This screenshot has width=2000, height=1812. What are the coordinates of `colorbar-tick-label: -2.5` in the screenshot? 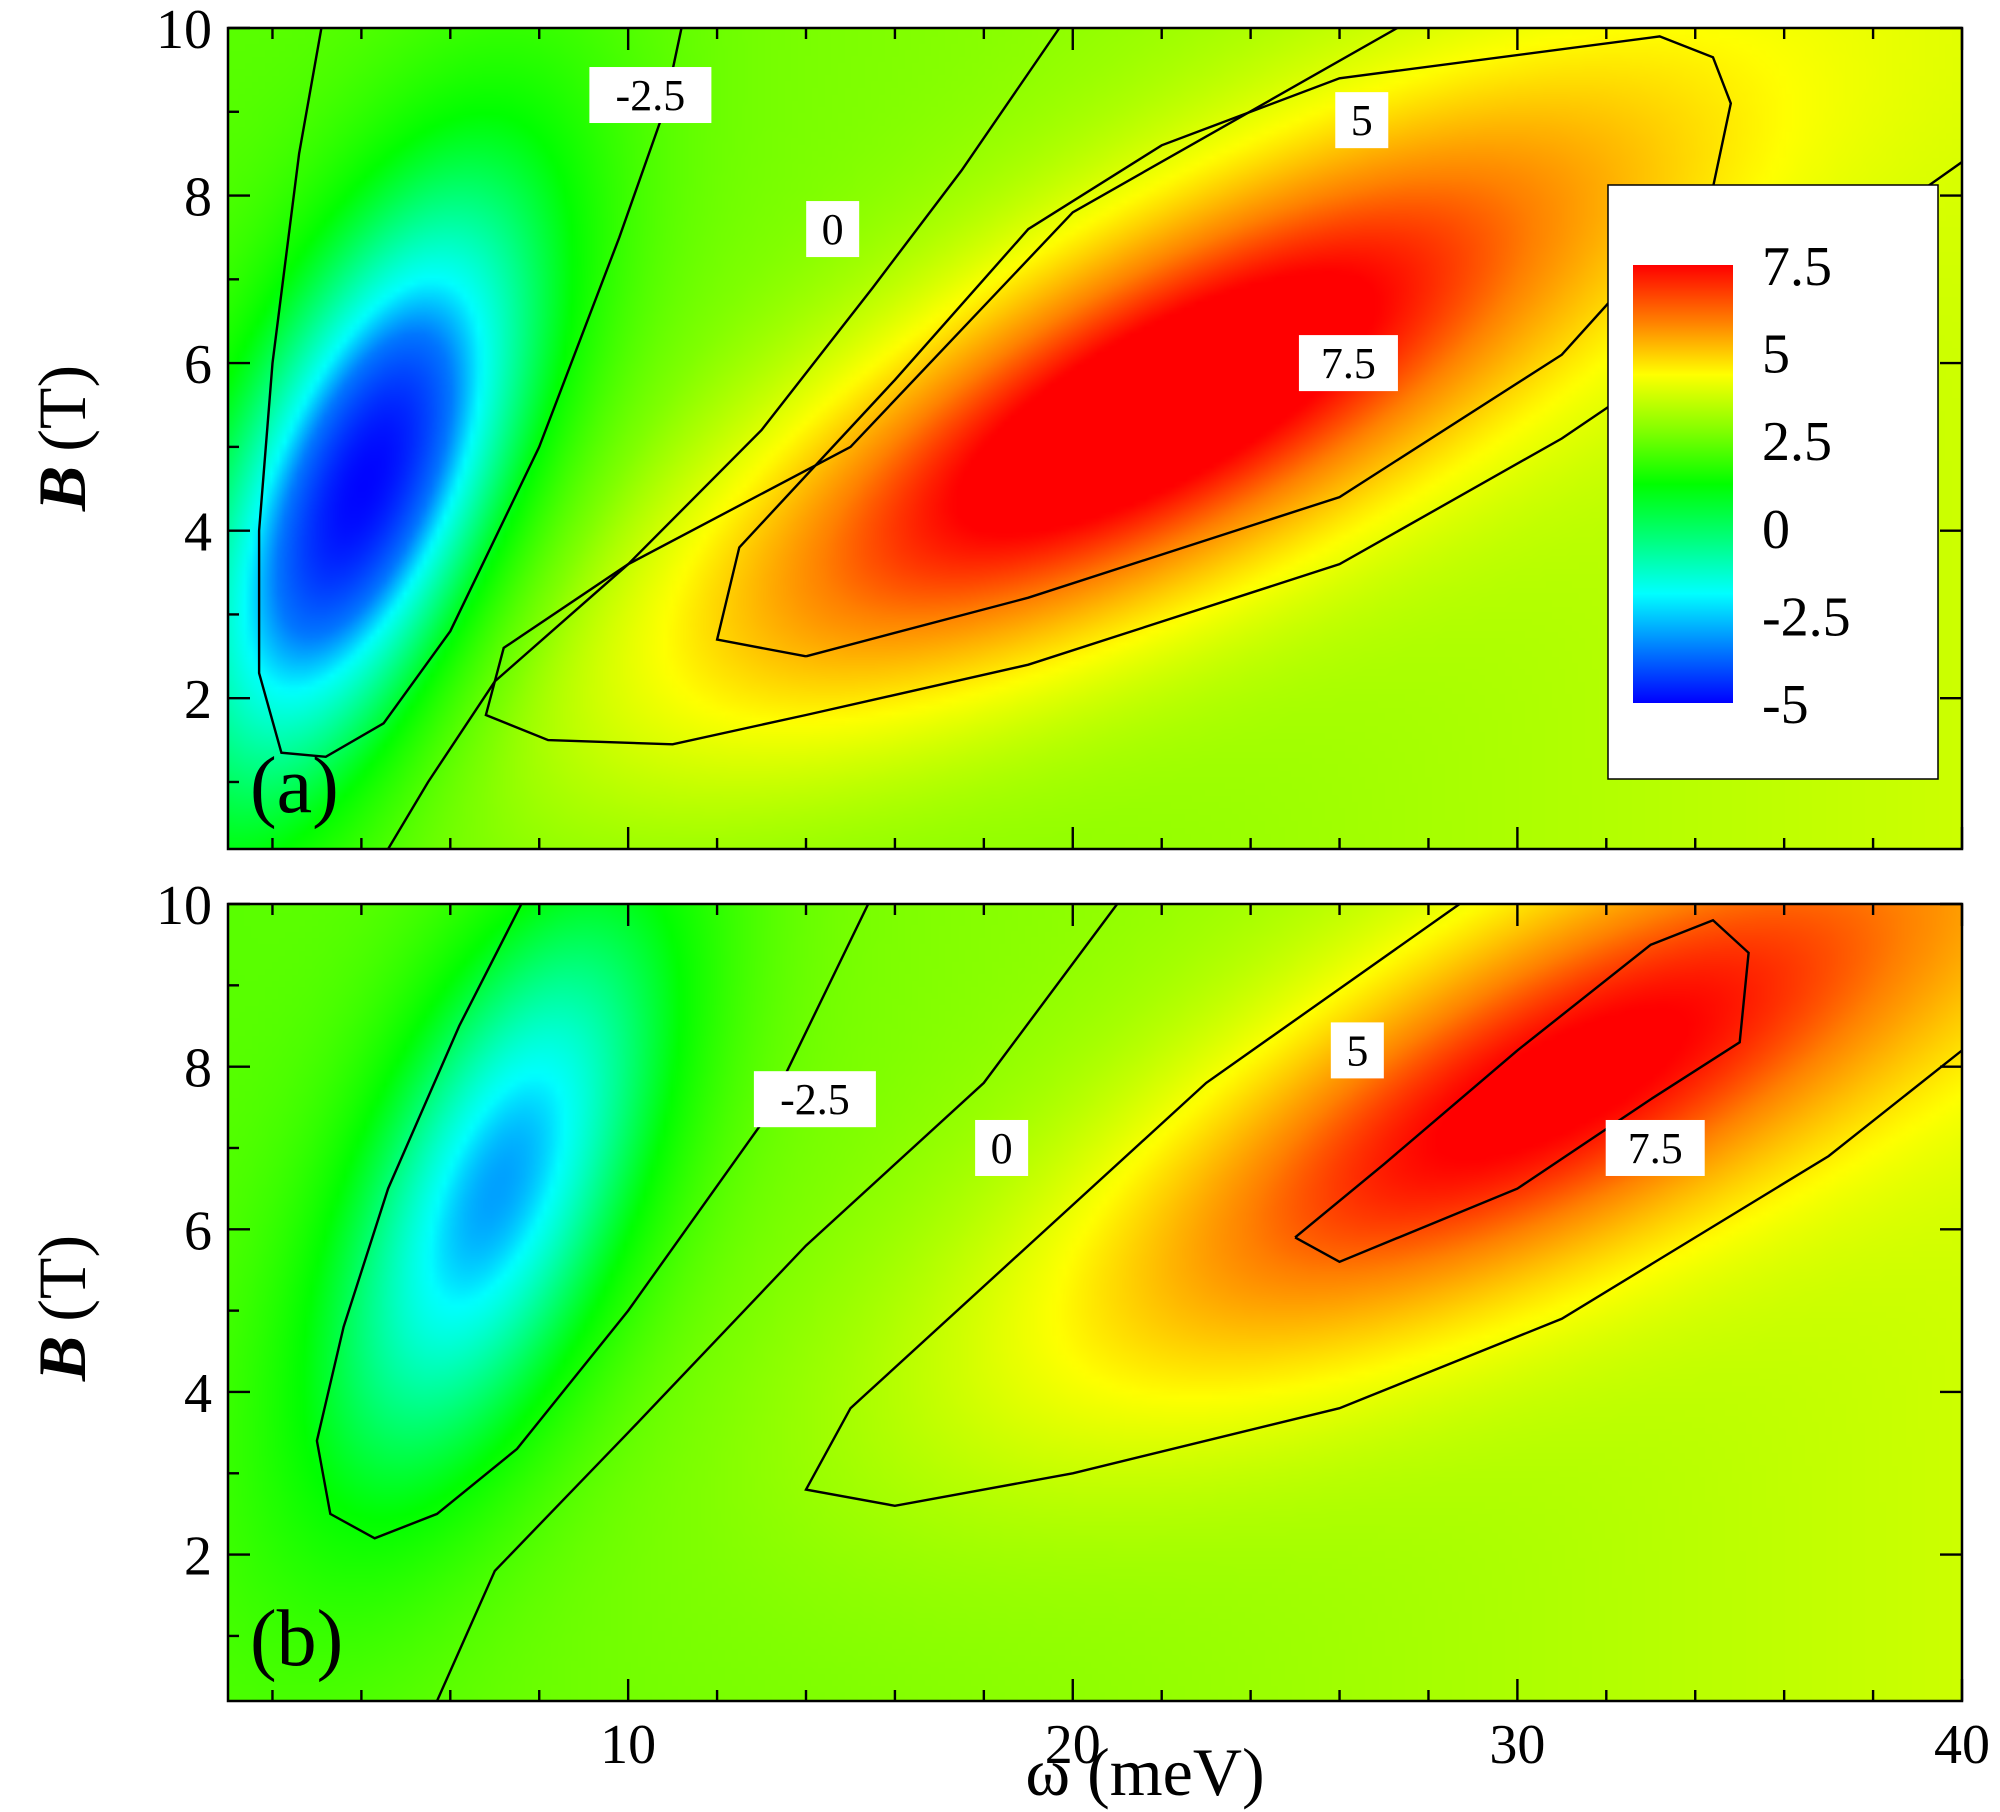 It's located at (1806, 617).